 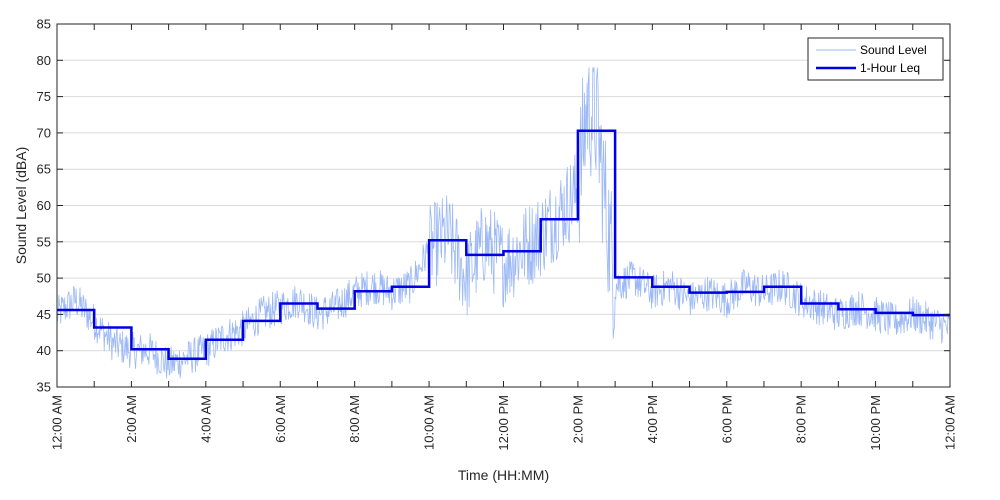 What do you see at coordinates (652, 419) in the screenshot?
I see `x-tick-label: 4:00 PM` at bounding box center [652, 419].